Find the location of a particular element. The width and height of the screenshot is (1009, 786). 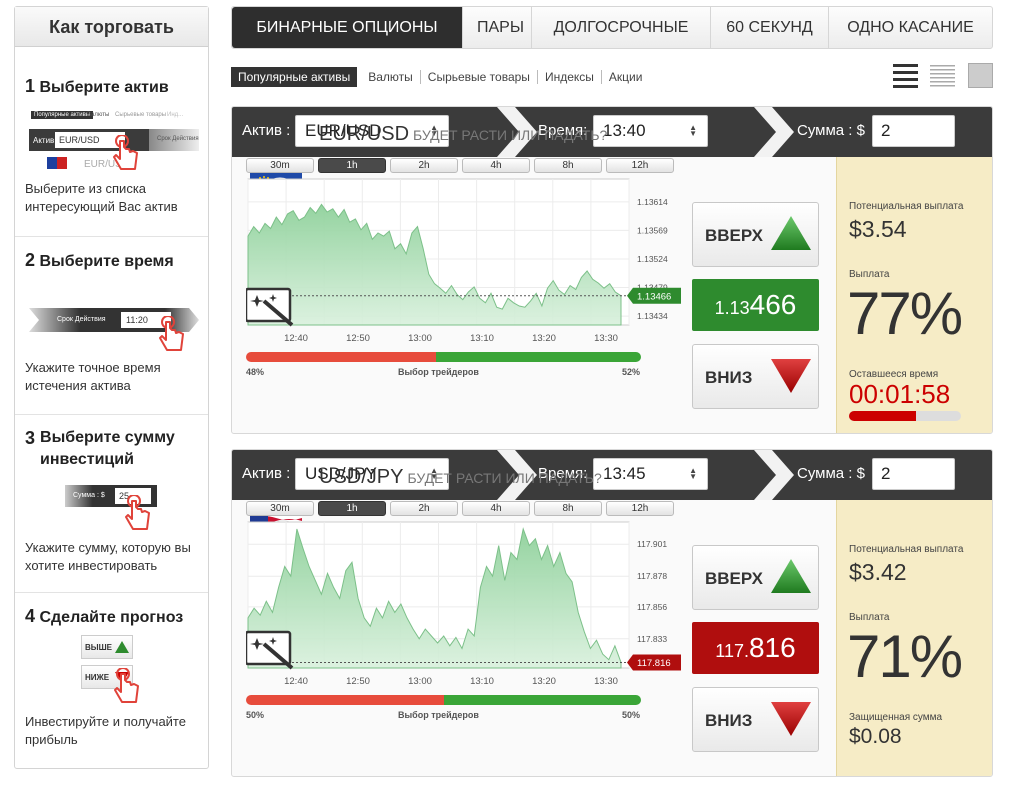

trader-choice-bar is located at coordinates (443, 700).